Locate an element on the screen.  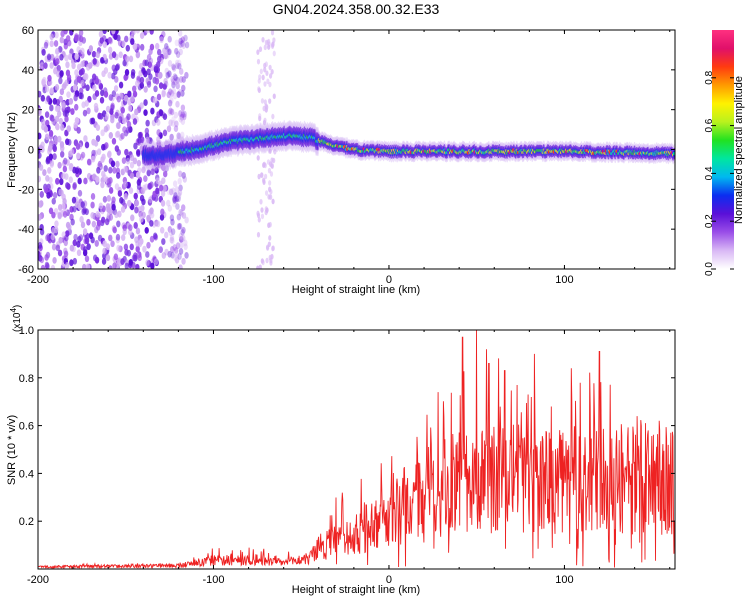
snr-ytick-label: 0.4 is located at coordinates (26, 474).